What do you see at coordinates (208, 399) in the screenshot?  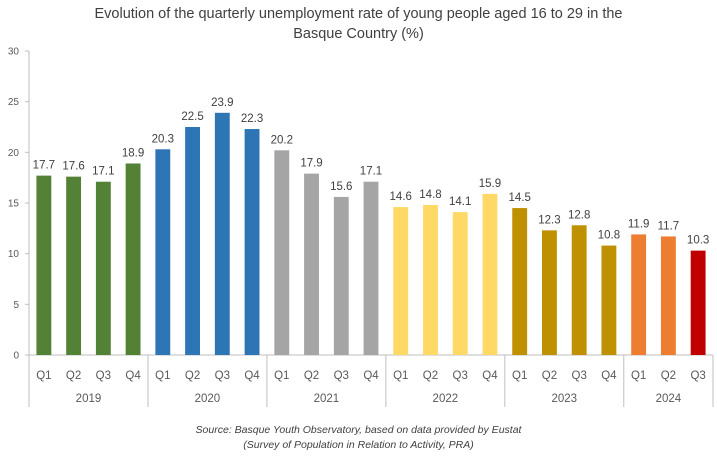 I see `x-tick-label-year: 2020` at bounding box center [208, 399].